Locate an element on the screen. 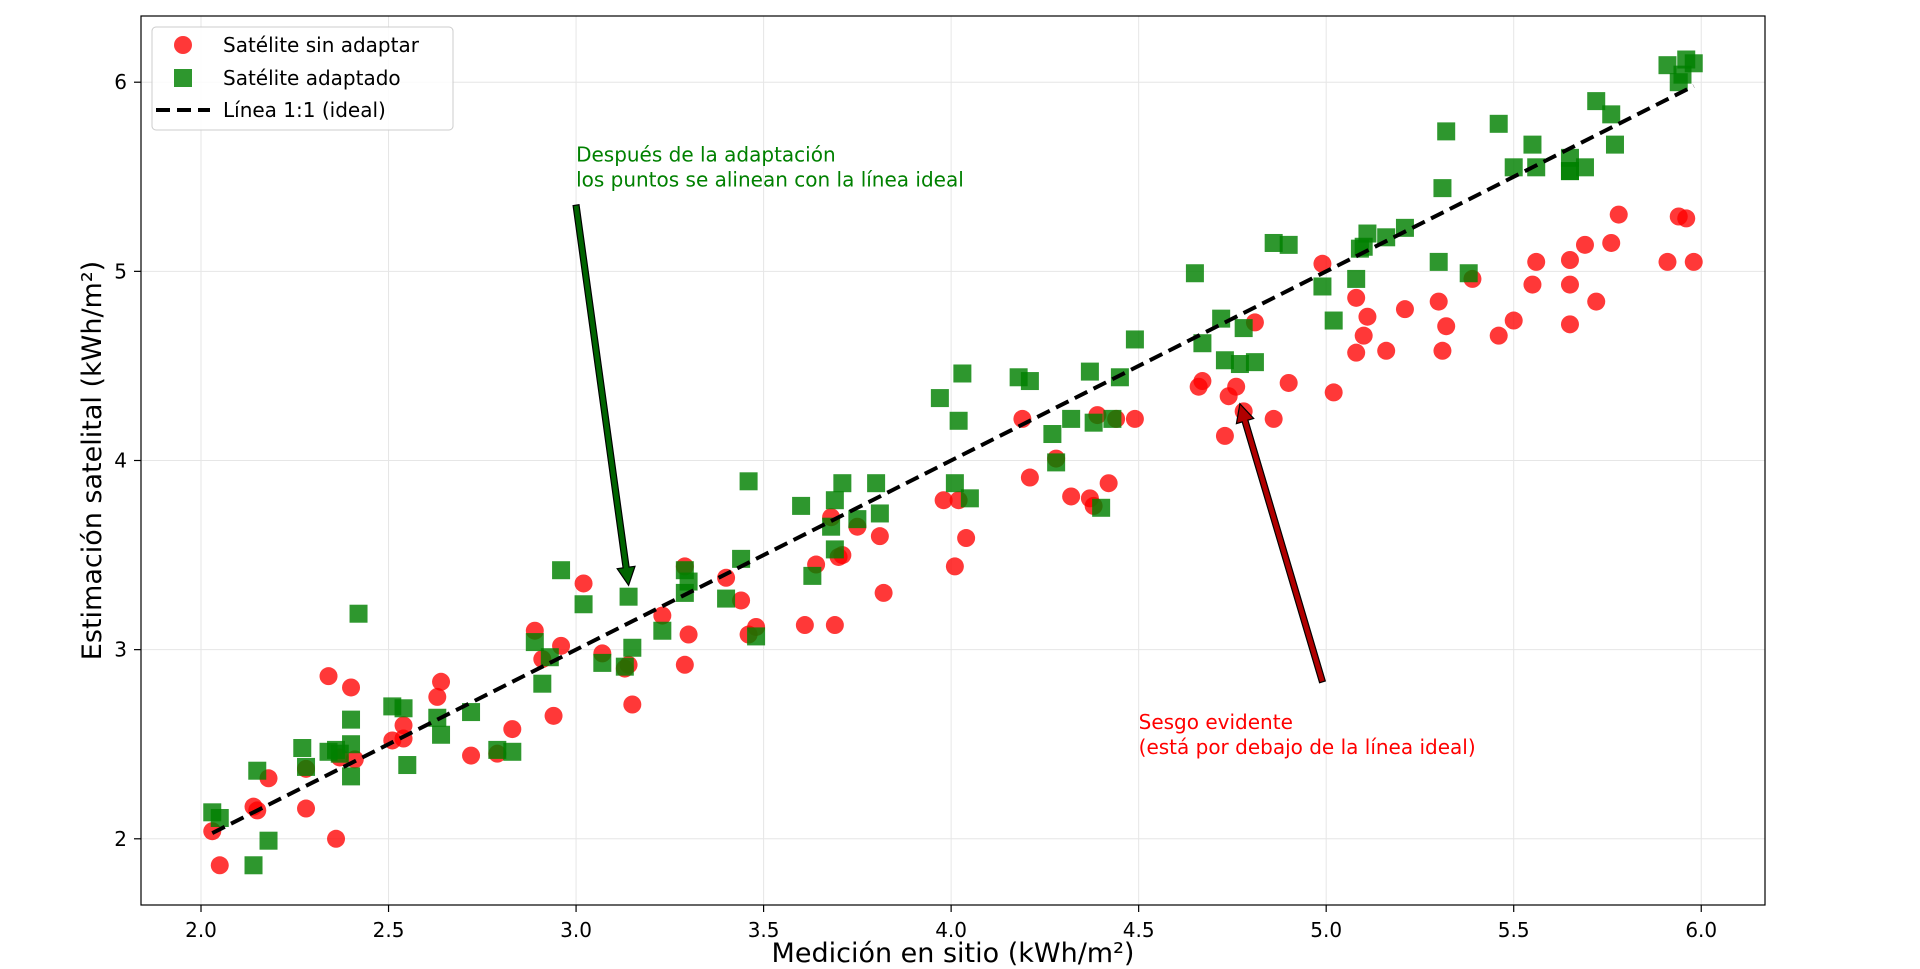 This screenshot has width=1920, height=969. x-axis-label: Medición en sitio (kWh/m²) is located at coordinates (953, 953).